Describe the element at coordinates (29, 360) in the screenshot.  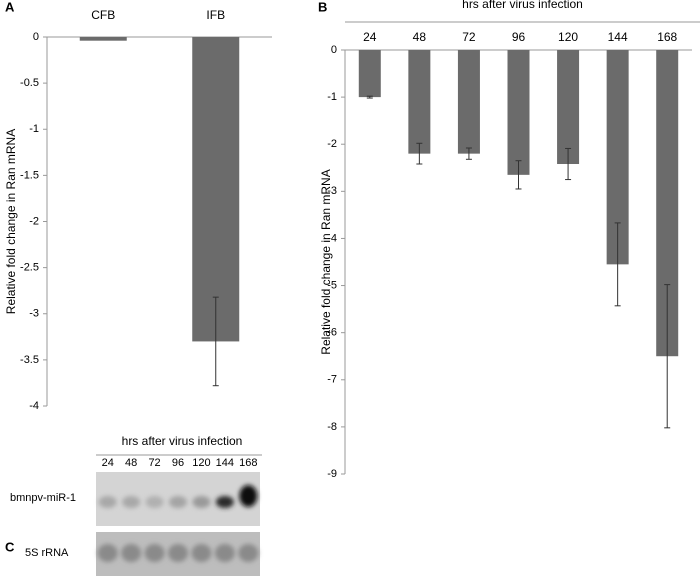
I see `y-tick-label: -3.5` at that location.